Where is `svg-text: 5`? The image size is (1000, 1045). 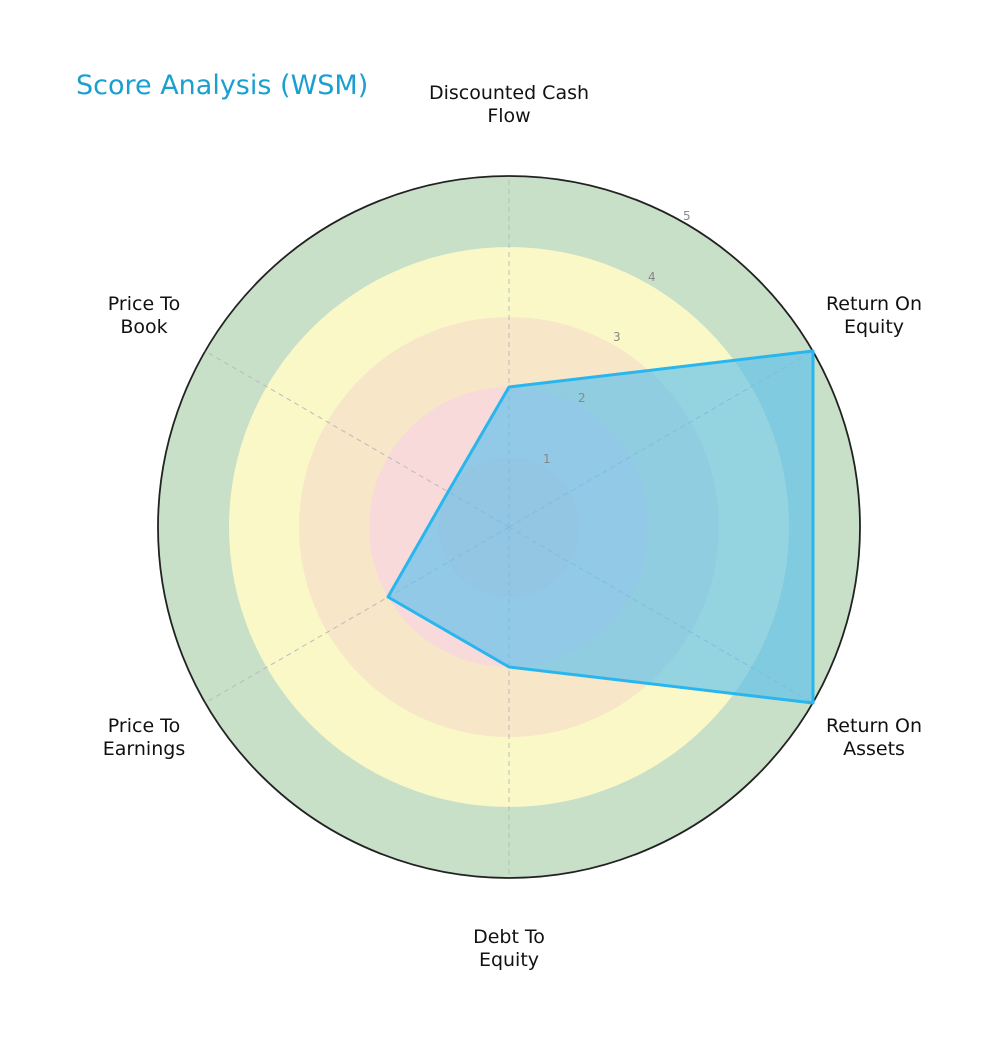 svg-text: 5 is located at coordinates (687, 216).